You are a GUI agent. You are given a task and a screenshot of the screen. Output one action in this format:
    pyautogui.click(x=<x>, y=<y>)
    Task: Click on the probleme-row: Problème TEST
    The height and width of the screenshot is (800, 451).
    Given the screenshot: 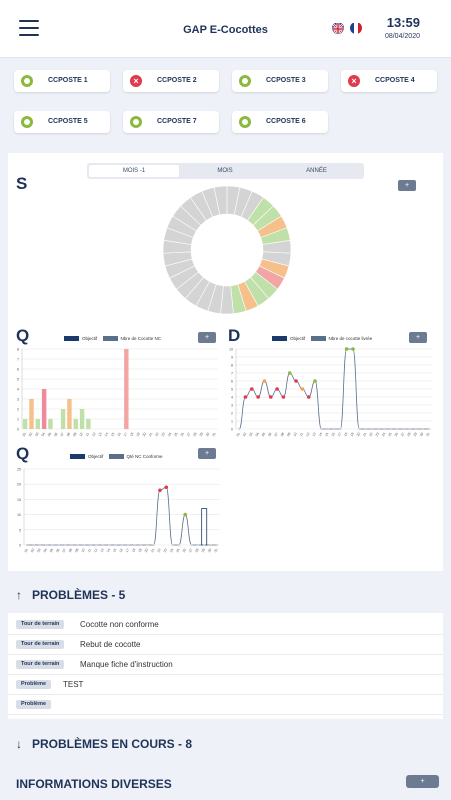 What is the action you would take?
    pyautogui.click(x=225, y=685)
    